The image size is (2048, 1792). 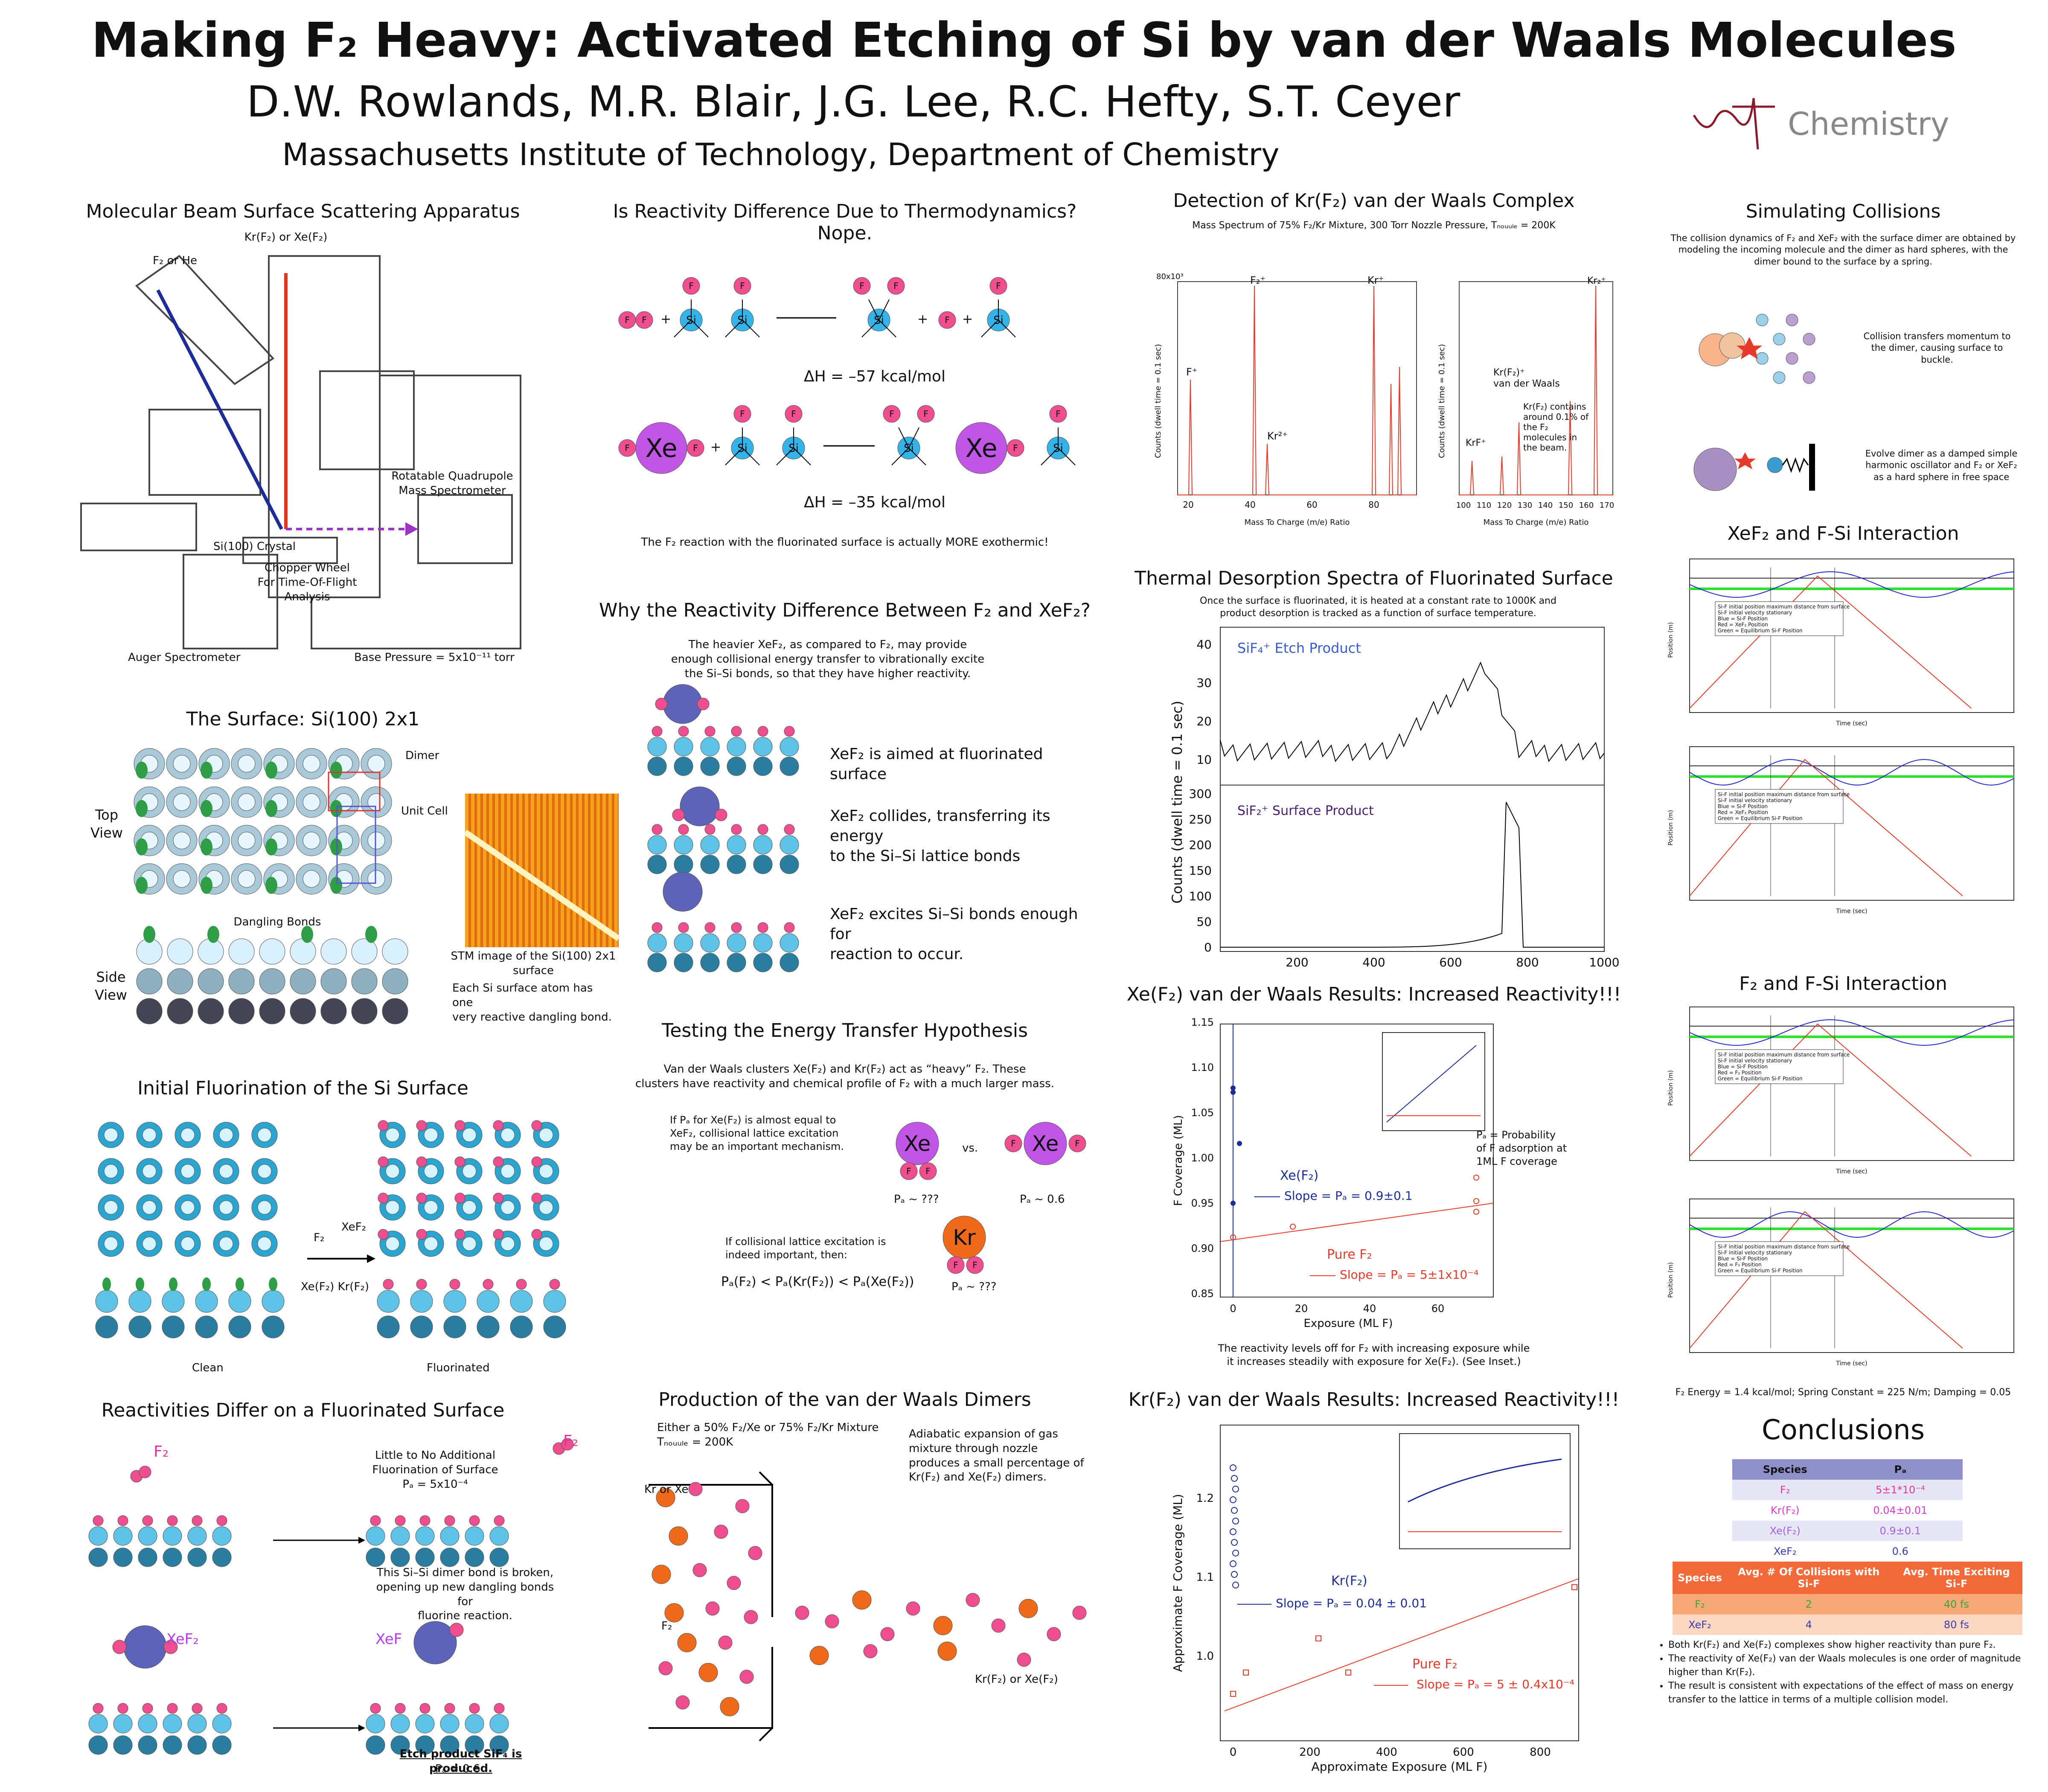 I want to click on f2-fit-line, so click(x=1401, y=1644).